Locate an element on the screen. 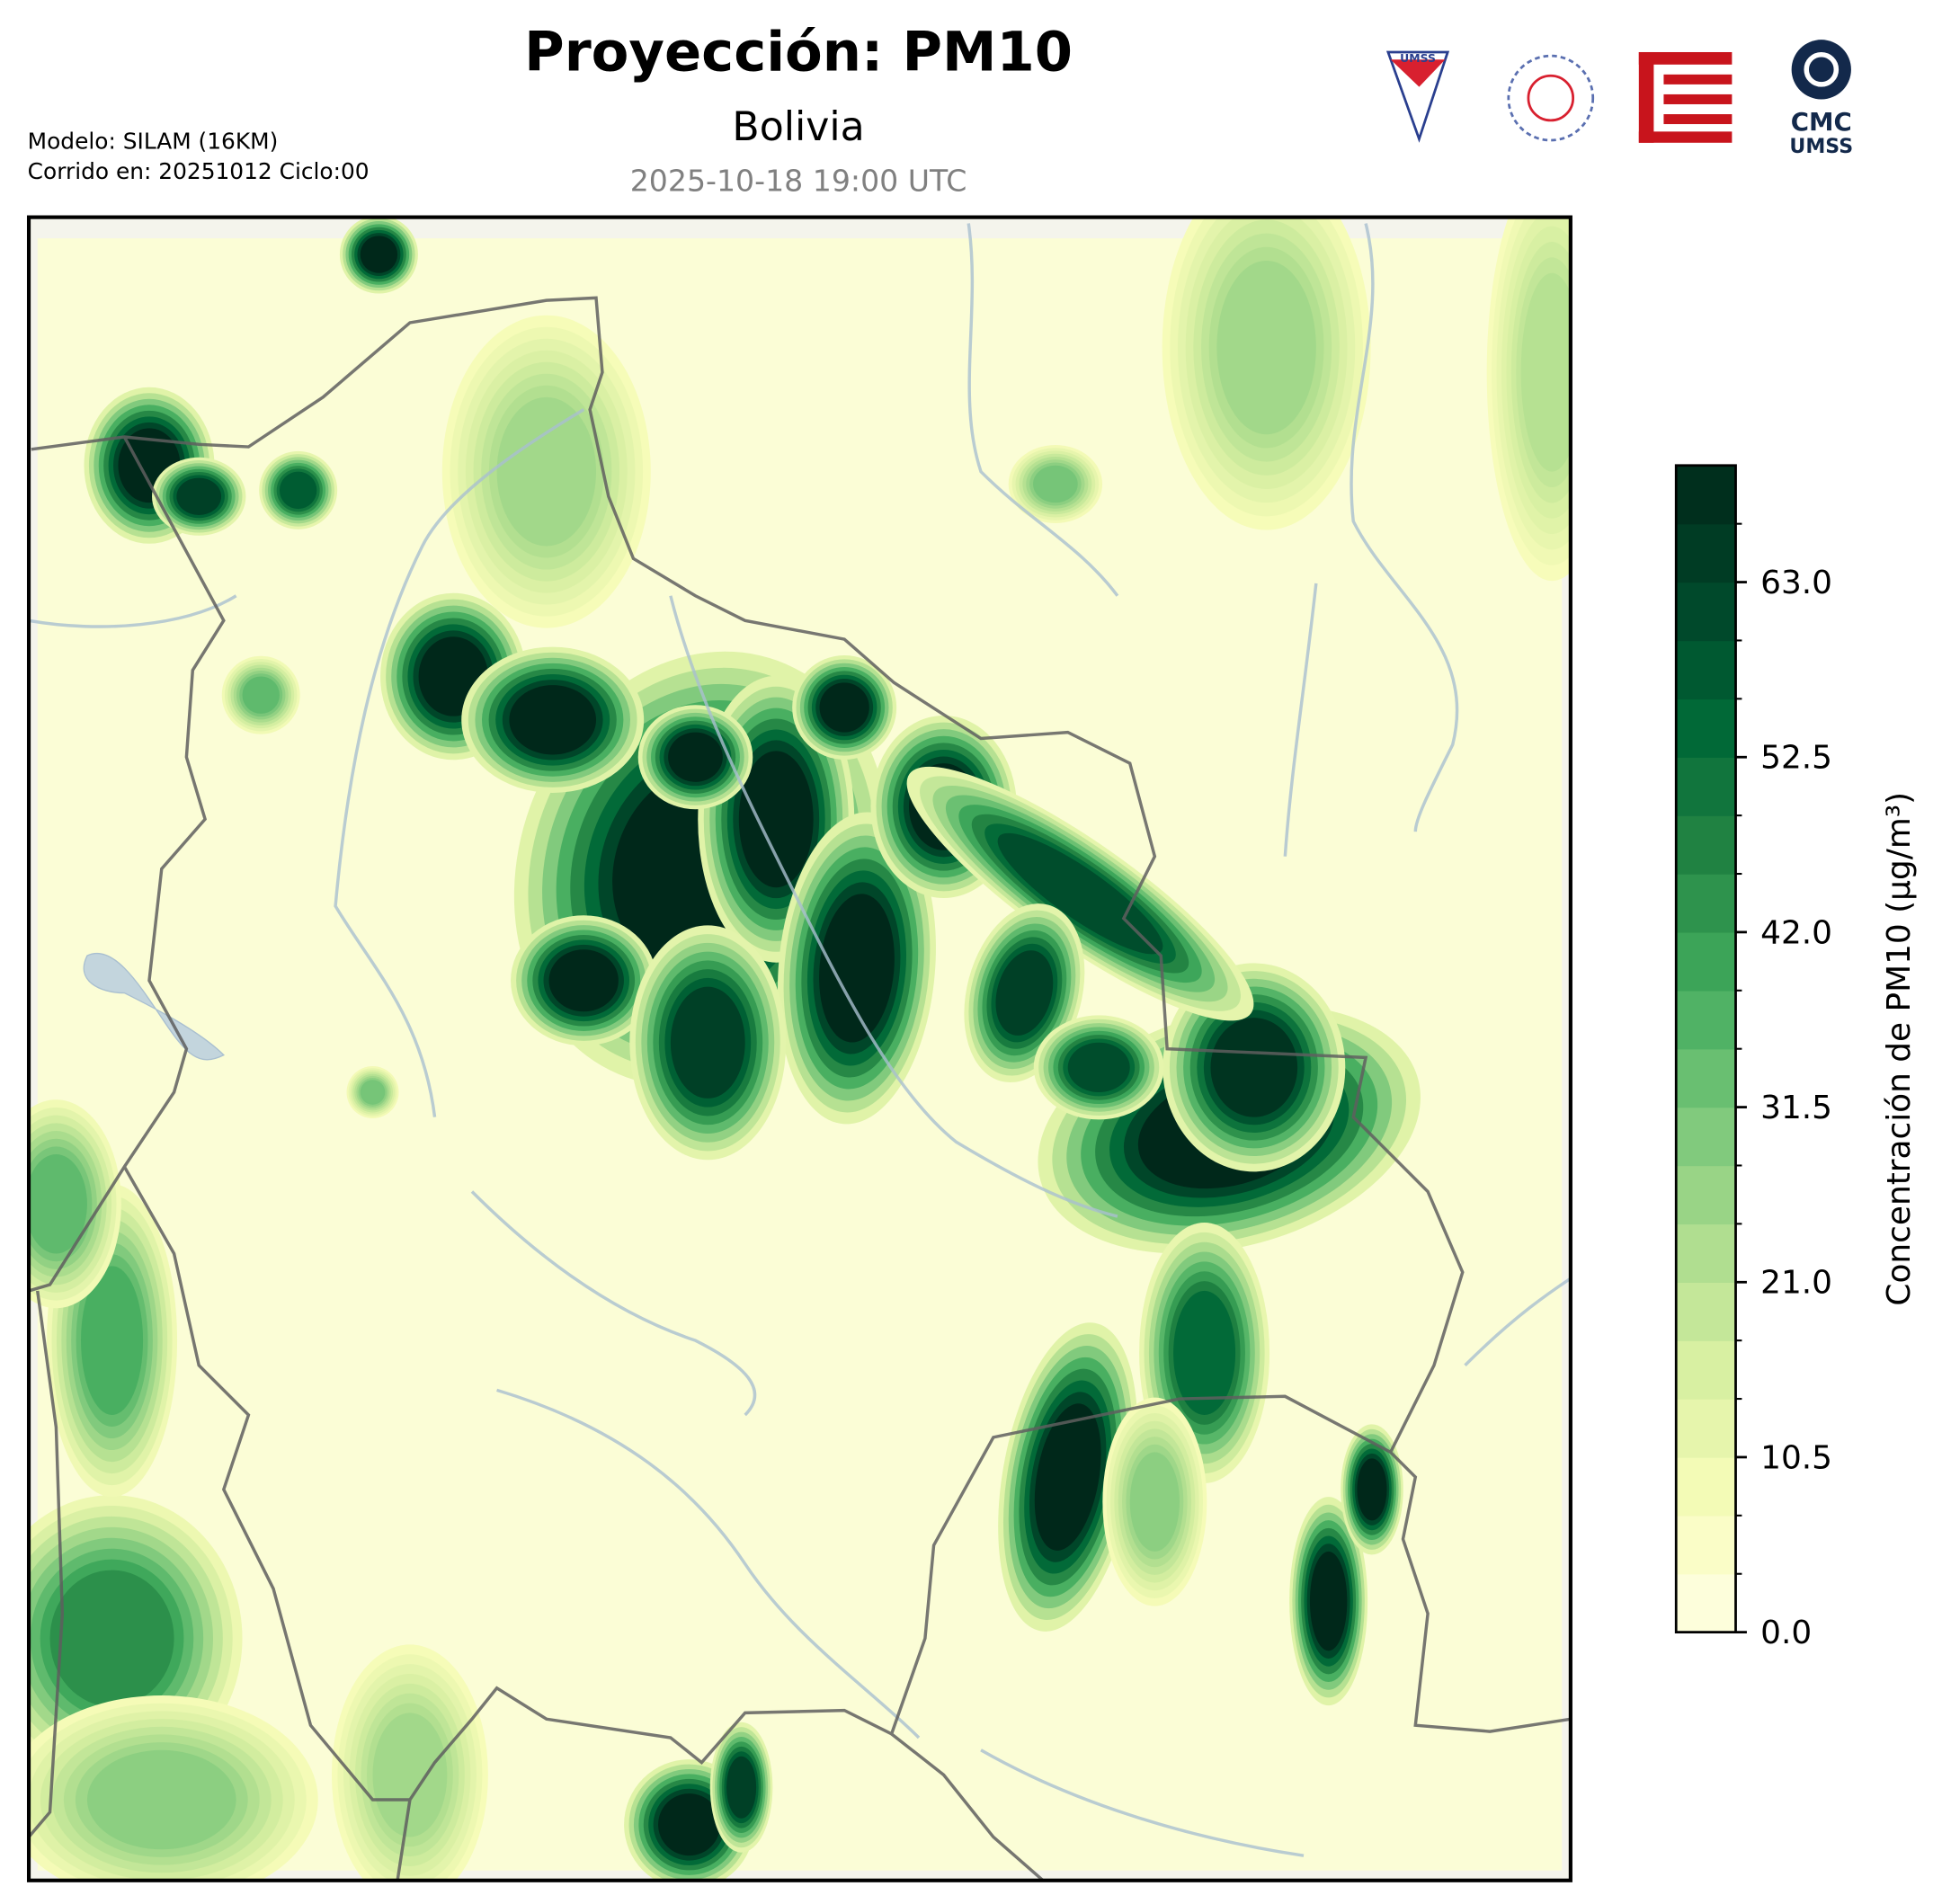  model-info: Modelo: SILAM (16KM) is located at coordinates (153, 142).